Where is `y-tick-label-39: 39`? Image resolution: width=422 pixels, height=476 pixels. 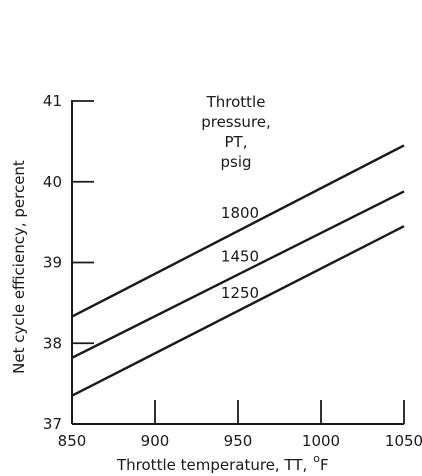 y-tick-label-39: 39 is located at coordinates (52, 263).